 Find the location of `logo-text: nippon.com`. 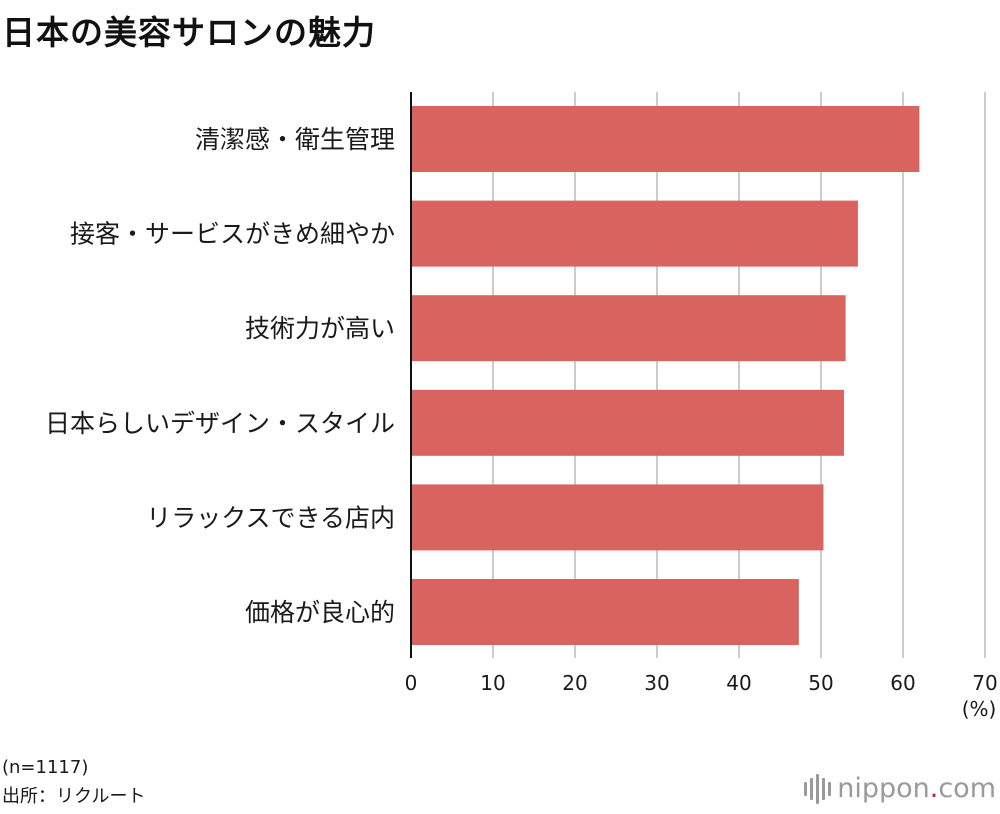

logo-text: nippon.com is located at coordinates (916, 788).